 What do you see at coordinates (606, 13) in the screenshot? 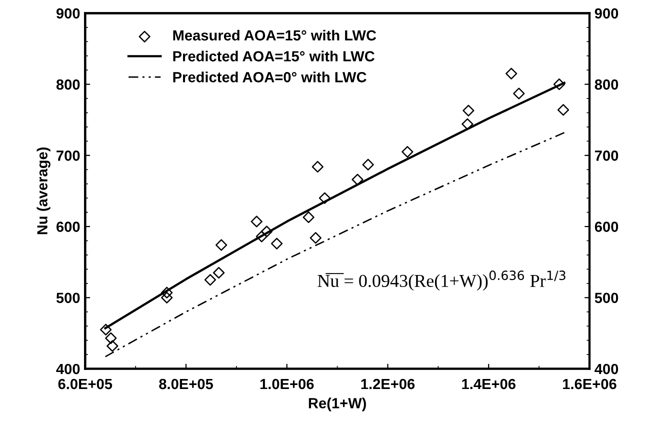
I see `y2-tick-label: 900` at bounding box center [606, 13].